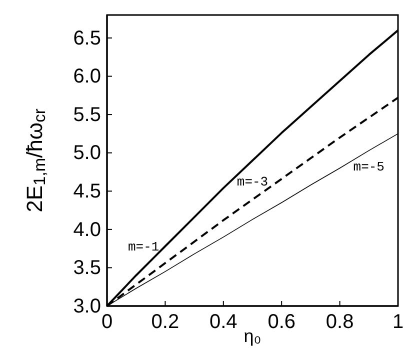 The image size is (415, 364). I want to click on y-tick-label: 5.0, so click(87, 153).